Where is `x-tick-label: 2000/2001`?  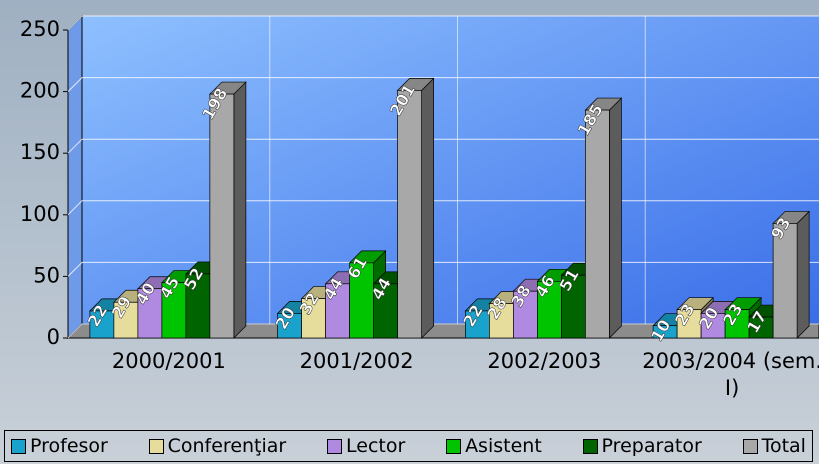
x-tick-label: 2000/2001 is located at coordinates (168, 361).